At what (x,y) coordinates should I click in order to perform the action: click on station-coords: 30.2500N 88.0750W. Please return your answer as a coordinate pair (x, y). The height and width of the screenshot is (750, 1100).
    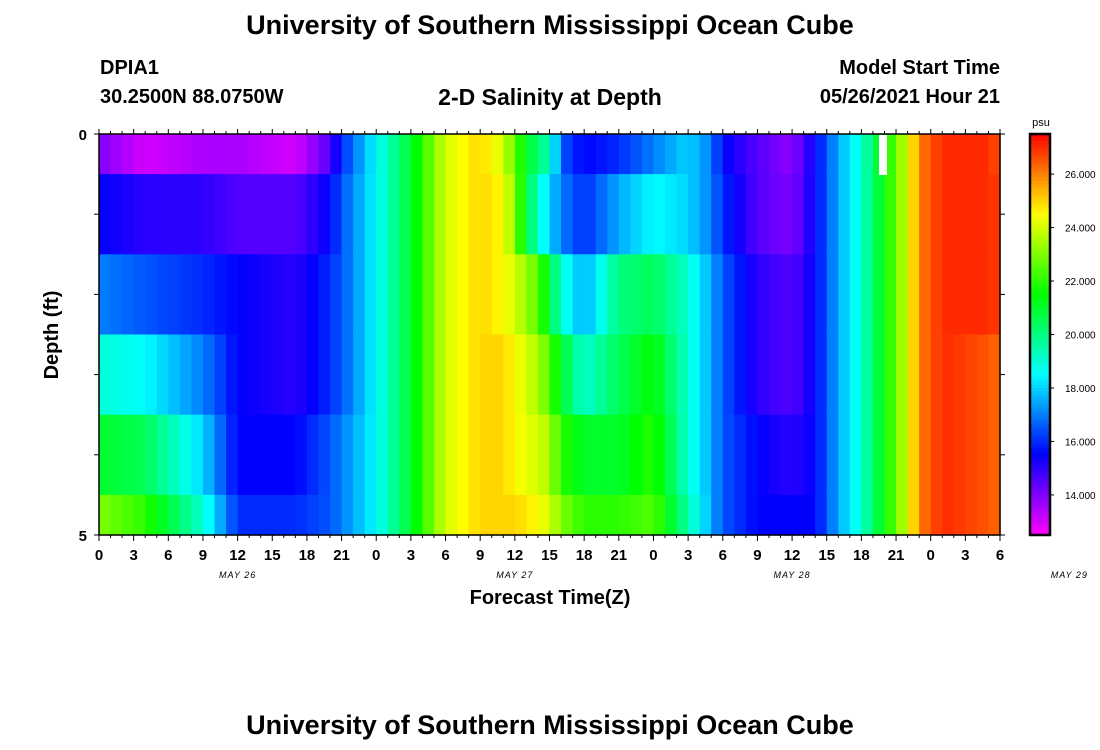
    Looking at the image, I should click on (192, 97).